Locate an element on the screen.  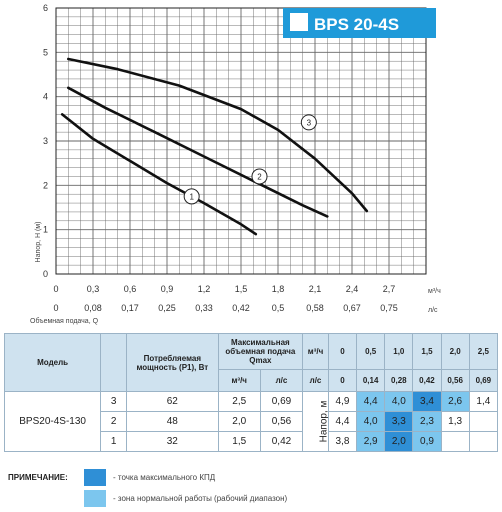
header-unit-m3: м³/ч is located at coordinates (315, 351).